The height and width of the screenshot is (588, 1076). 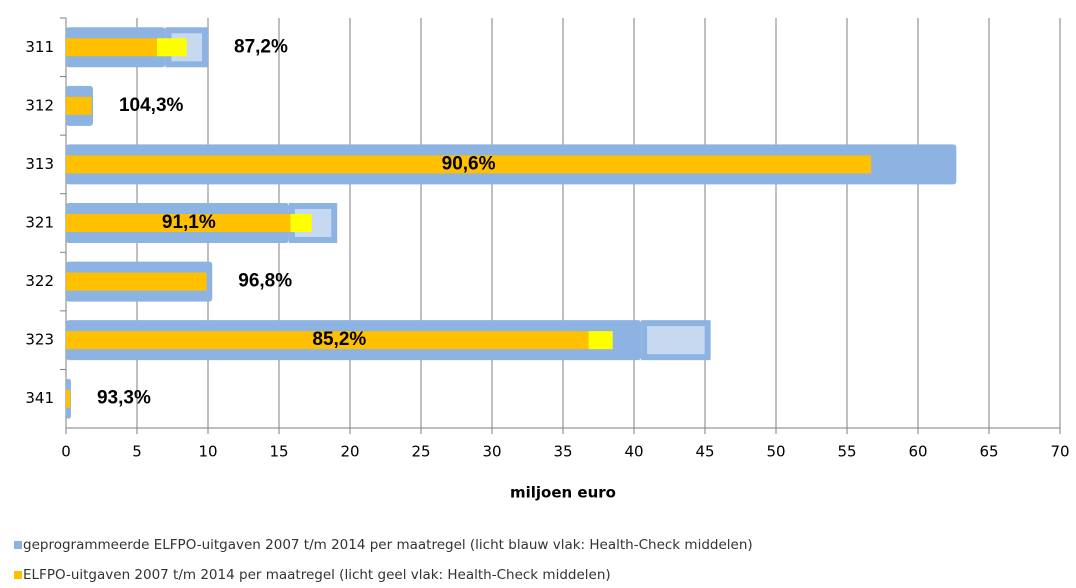 I want to click on x-tick-label: 45, so click(x=704, y=452).